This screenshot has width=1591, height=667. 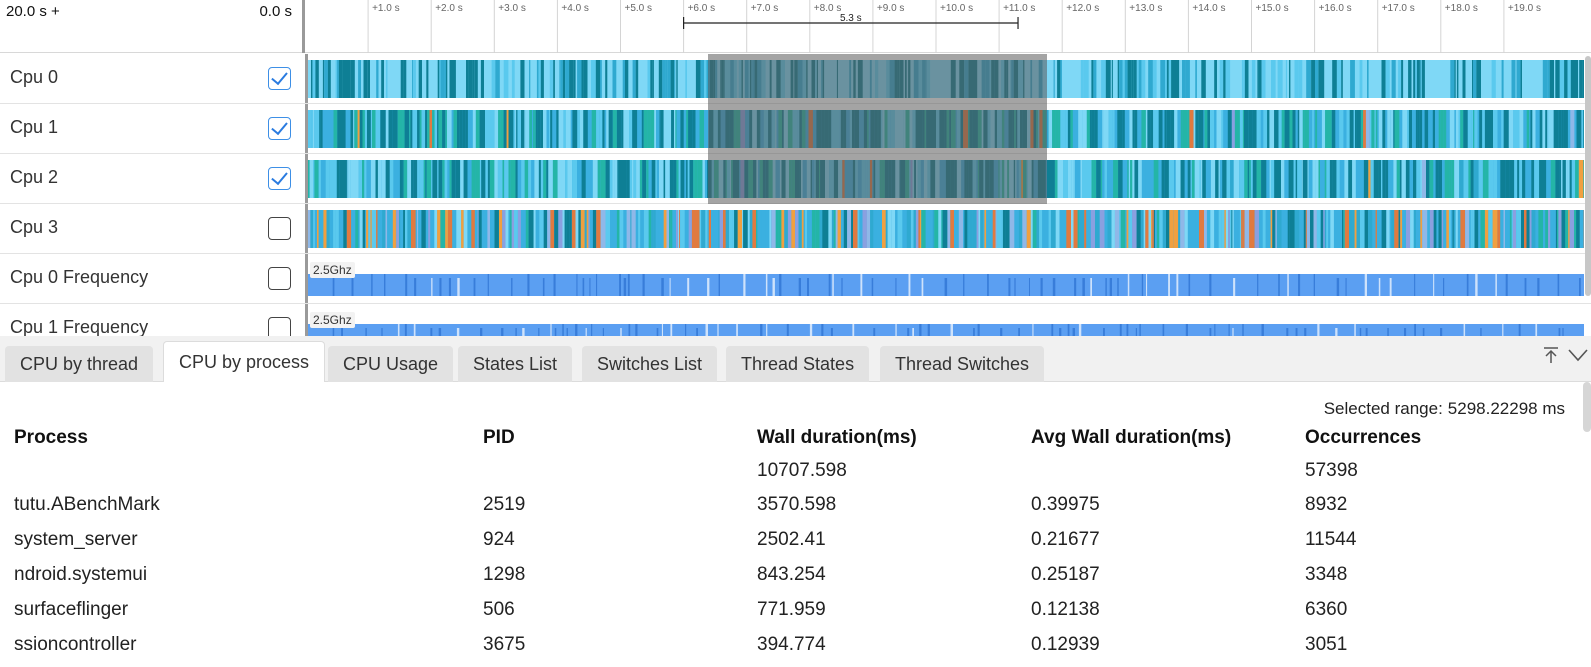 I want to click on tab-cpu-usage: CPU Usage, so click(x=391, y=364).